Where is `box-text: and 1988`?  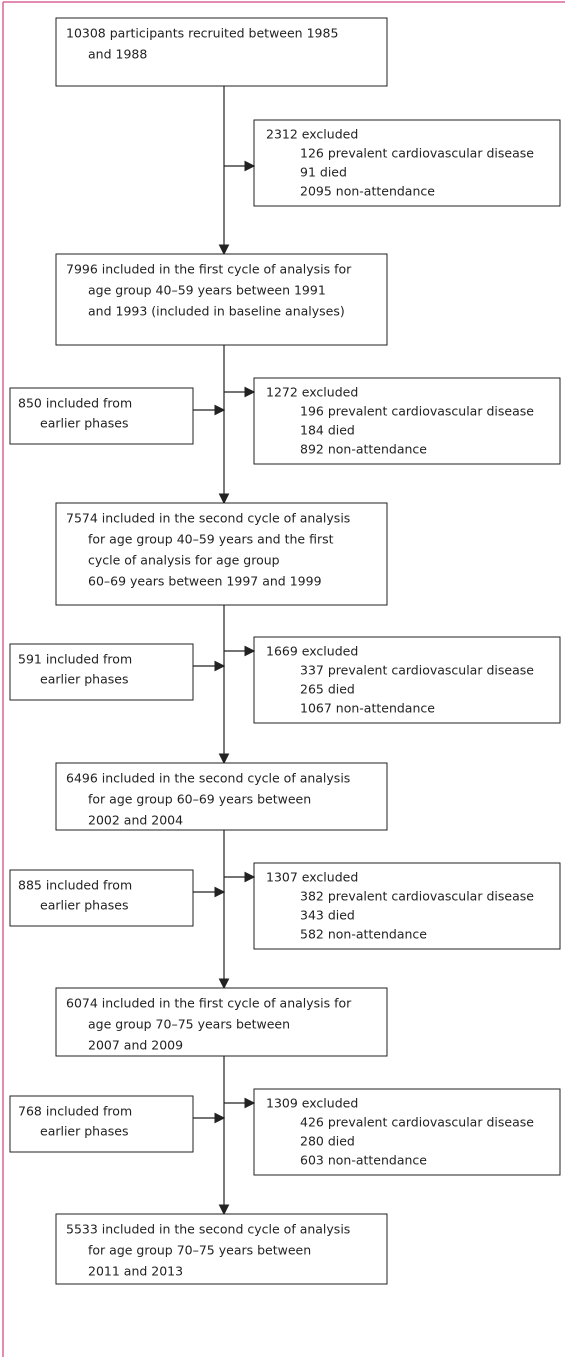
box-text: and 1988 is located at coordinates (117, 54).